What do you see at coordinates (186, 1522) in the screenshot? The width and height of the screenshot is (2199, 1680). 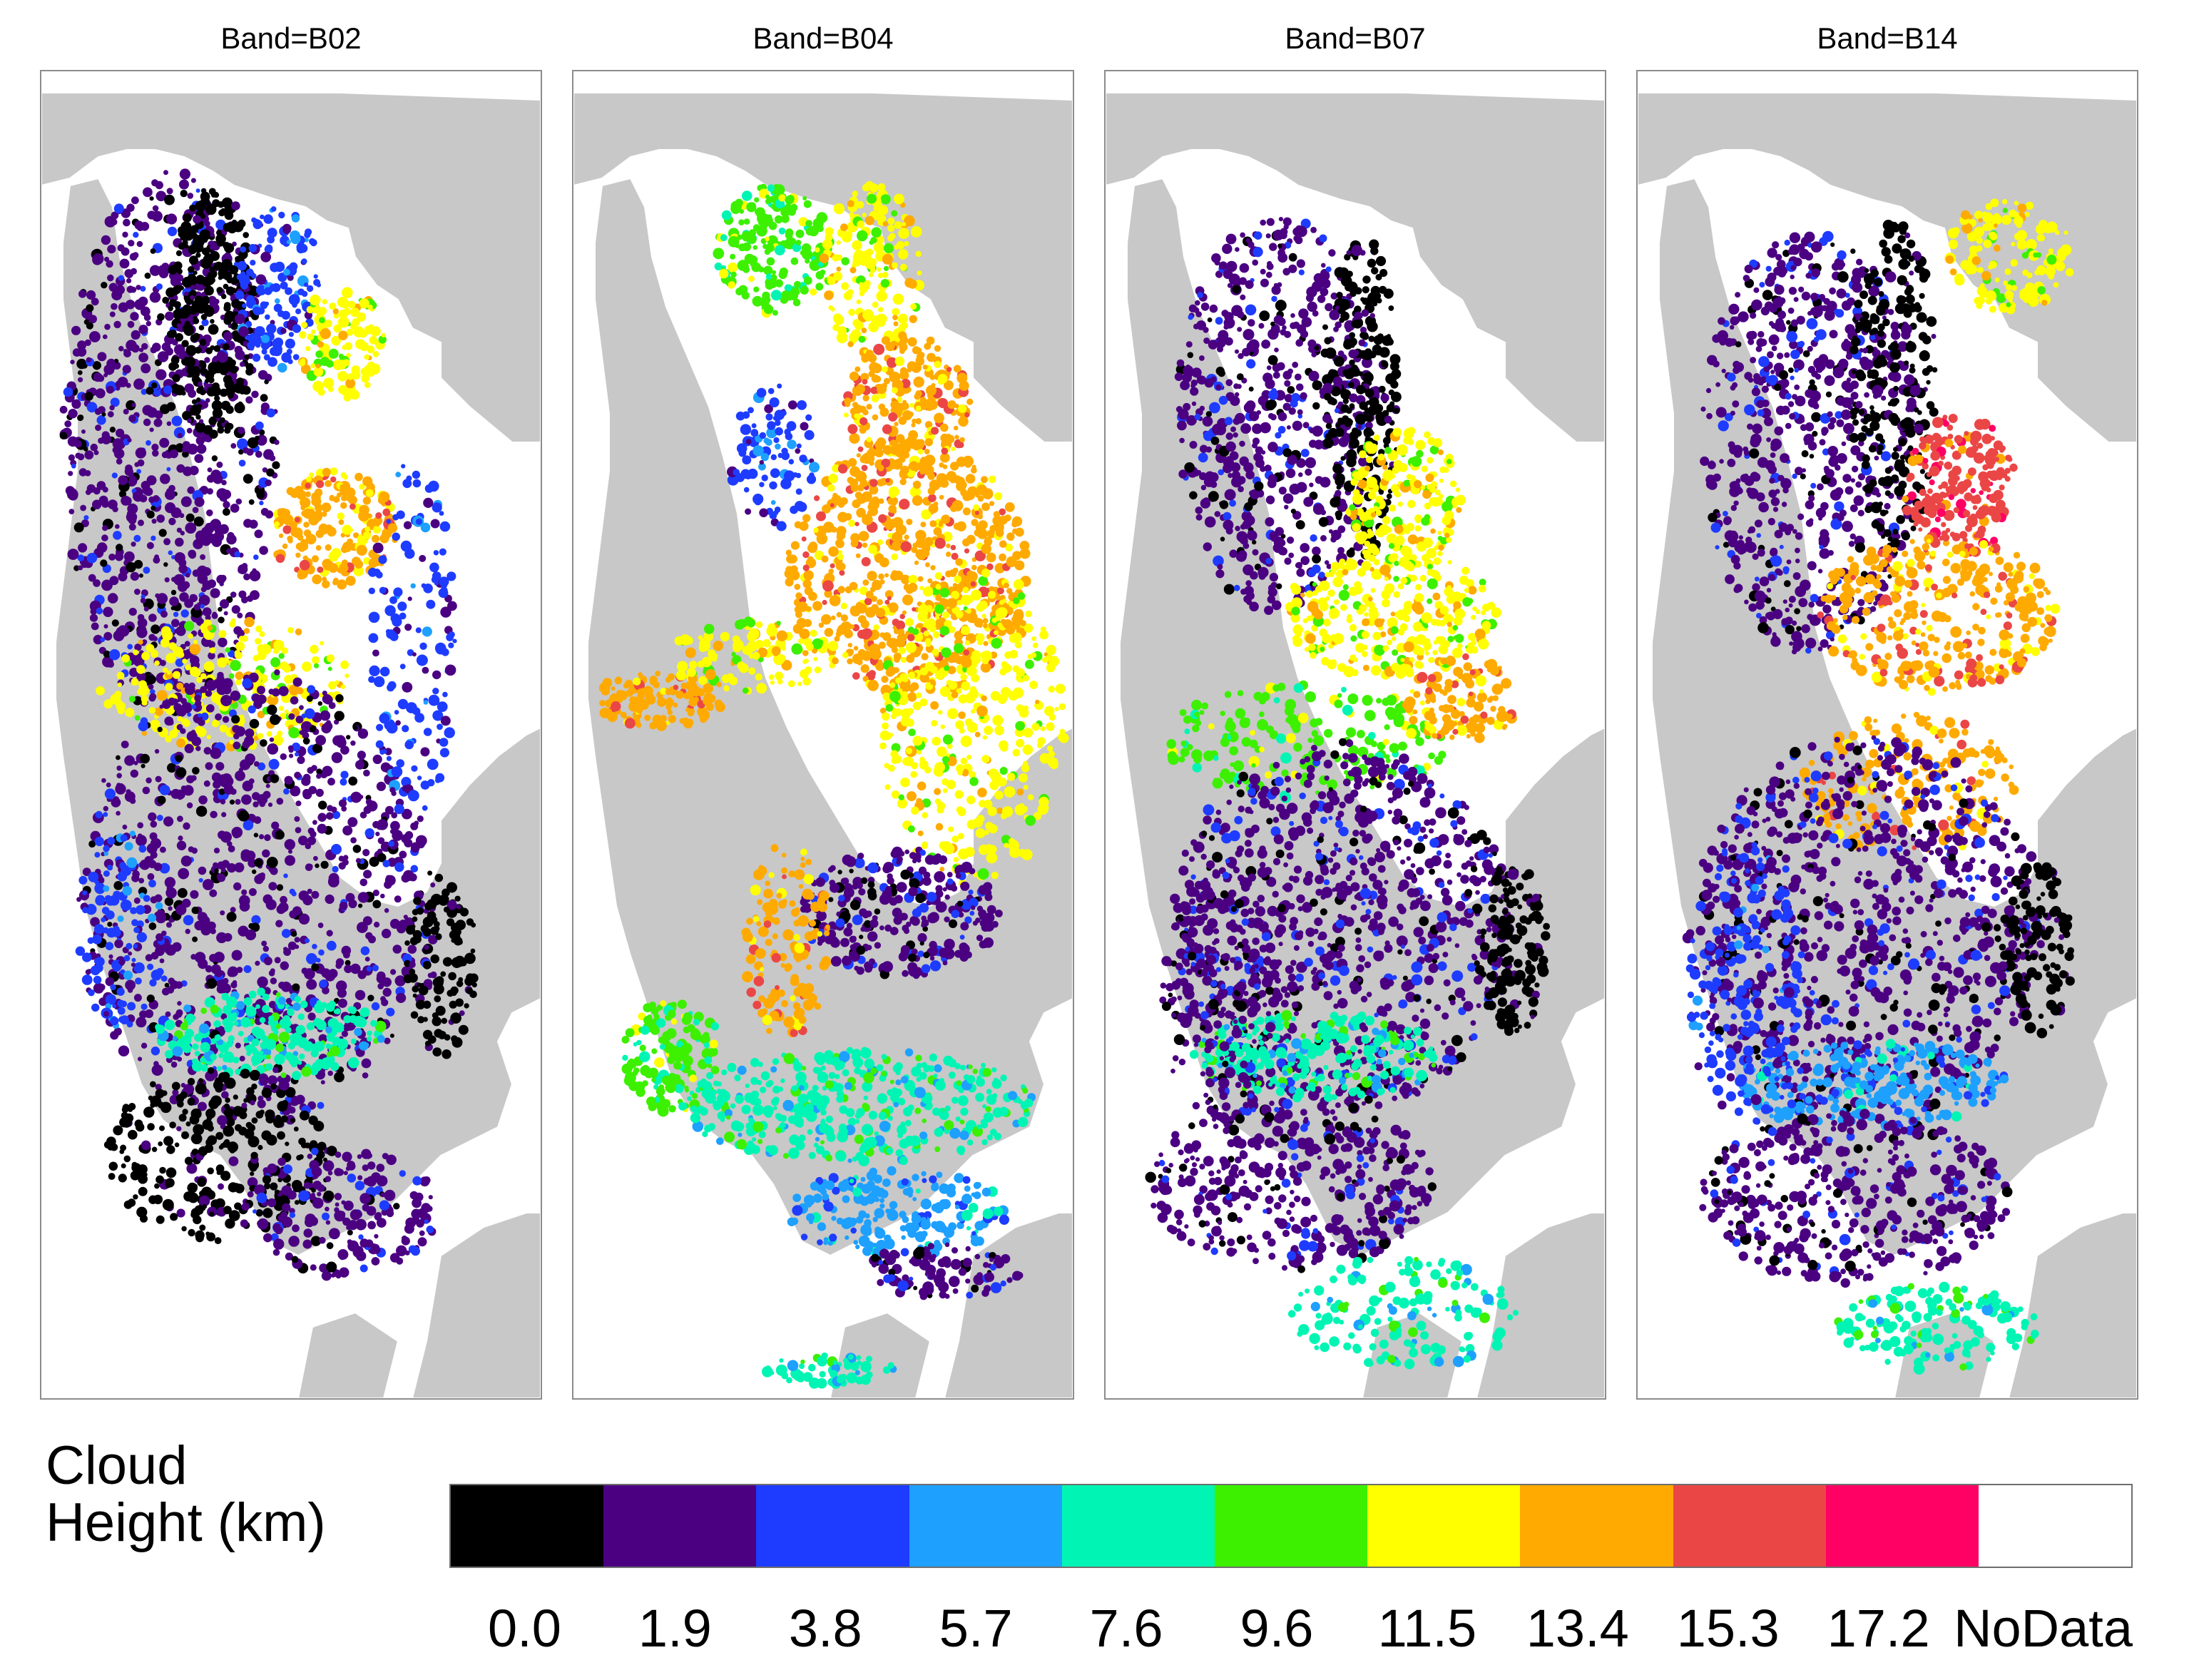 I see `legend-title-line2: Height (km)` at bounding box center [186, 1522].